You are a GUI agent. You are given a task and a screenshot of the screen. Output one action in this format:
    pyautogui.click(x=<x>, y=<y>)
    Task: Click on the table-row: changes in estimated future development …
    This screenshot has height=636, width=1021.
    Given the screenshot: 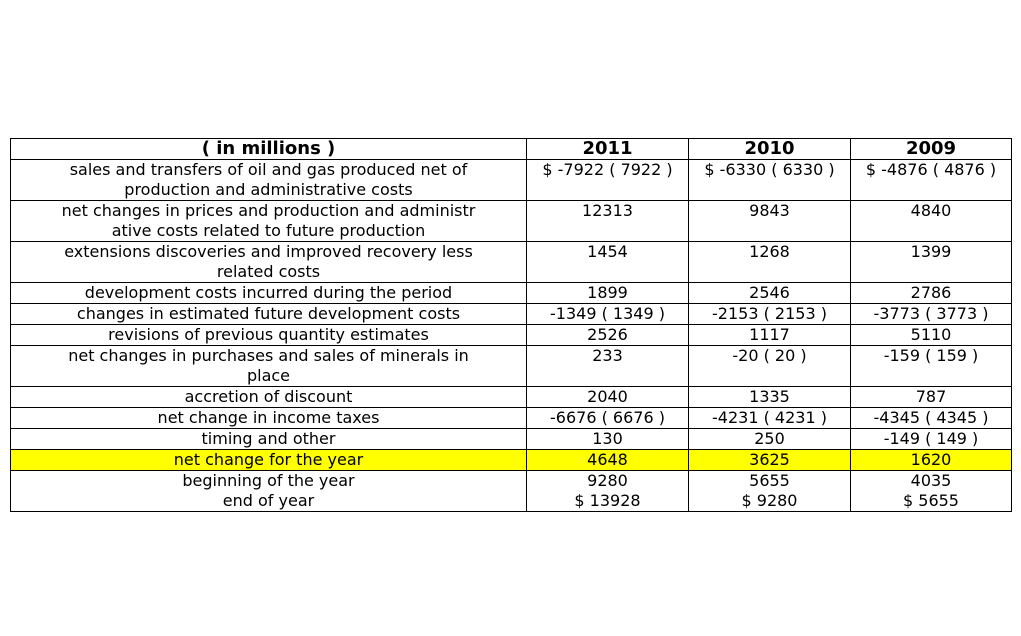 What is the action you would take?
    pyautogui.click(x=511, y=314)
    